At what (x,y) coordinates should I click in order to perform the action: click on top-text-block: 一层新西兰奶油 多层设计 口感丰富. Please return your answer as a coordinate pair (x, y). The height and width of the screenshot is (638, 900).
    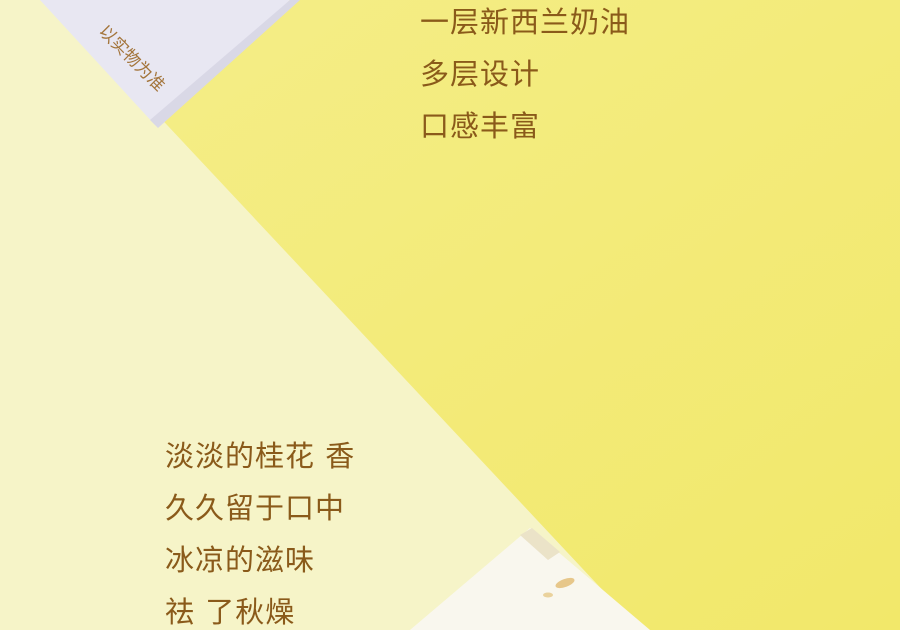
    Looking at the image, I should click on (525, 76).